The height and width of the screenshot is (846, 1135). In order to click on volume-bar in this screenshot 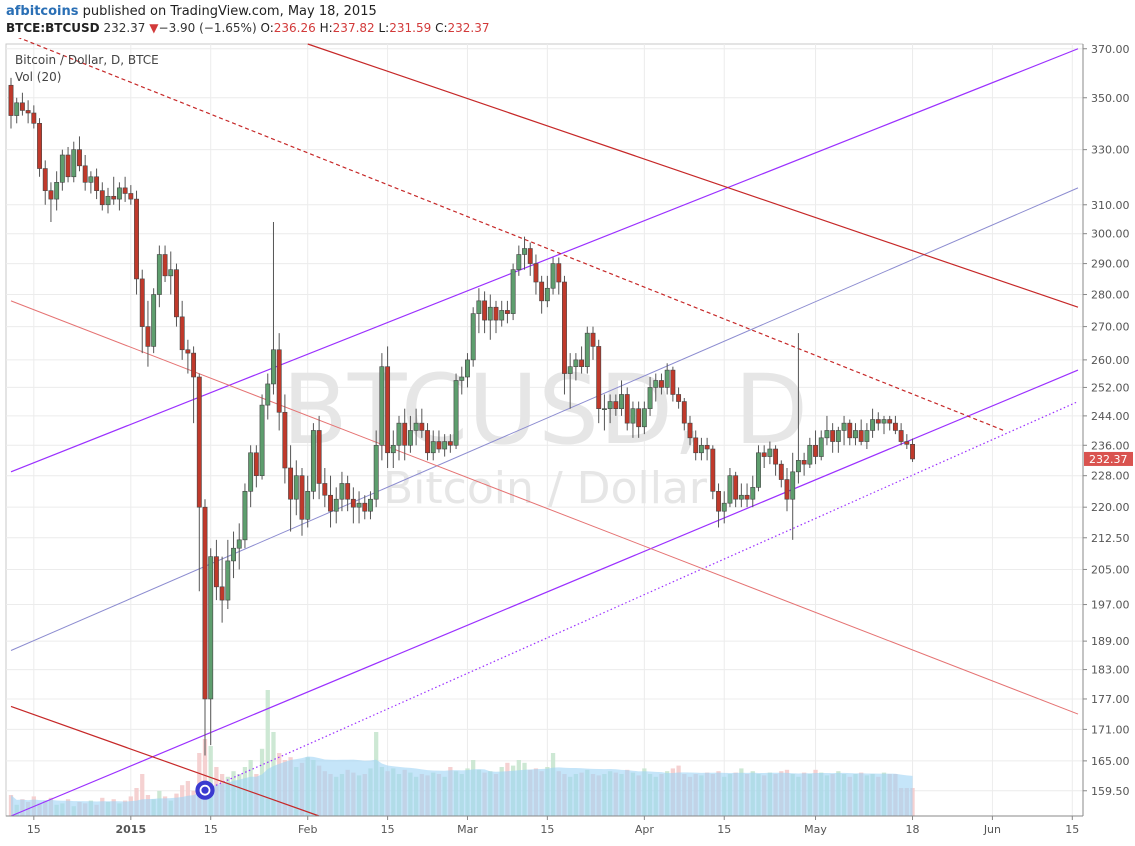, I will do `click(267, 753)`.